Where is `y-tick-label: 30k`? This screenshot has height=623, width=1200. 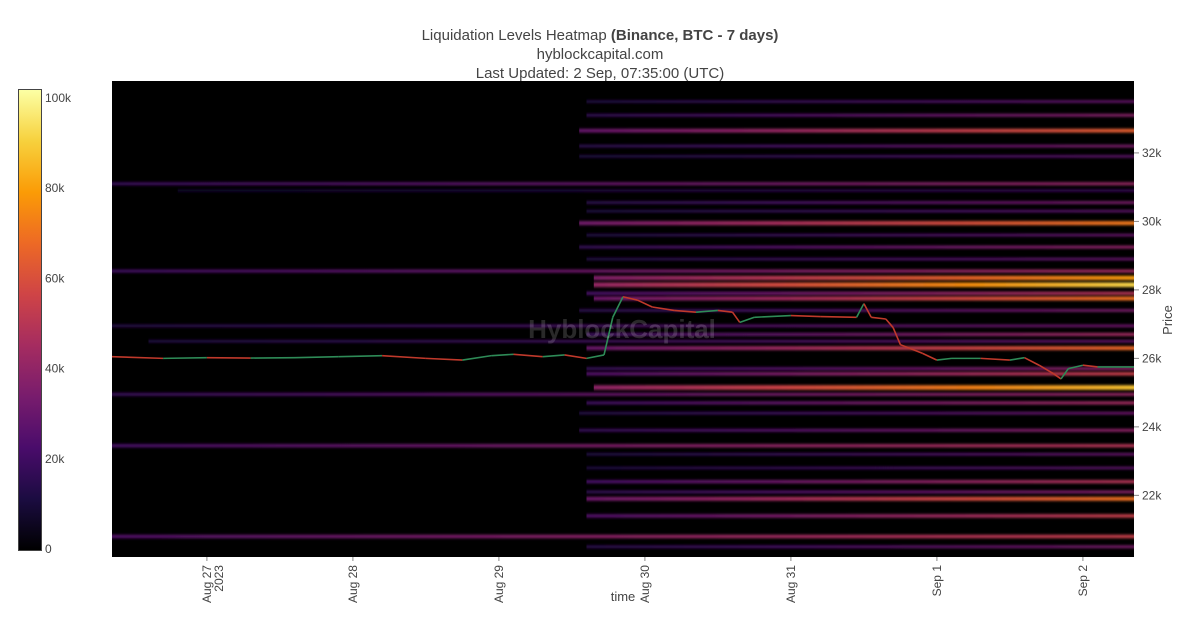 y-tick-label: 30k is located at coordinates (1152, 221).